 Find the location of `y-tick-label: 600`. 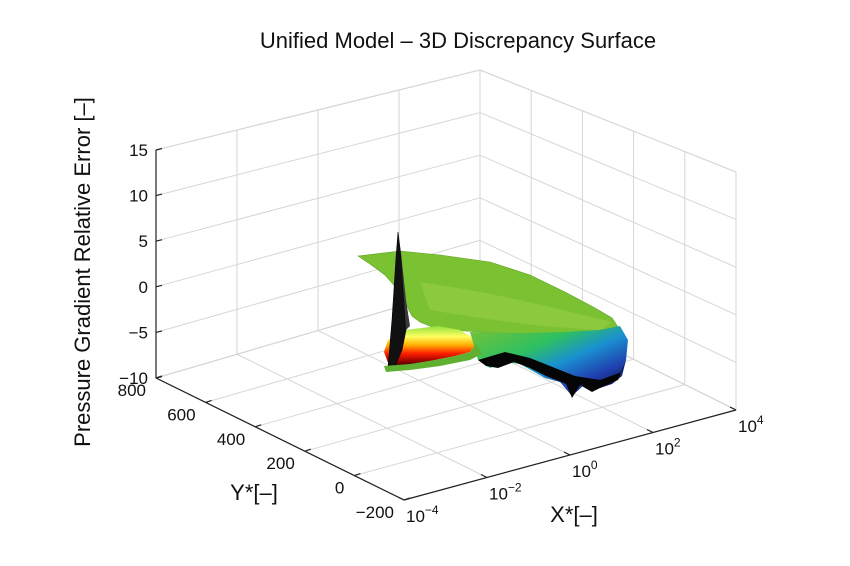

y-tick-label: 600 is located at coordinates (181, 414).